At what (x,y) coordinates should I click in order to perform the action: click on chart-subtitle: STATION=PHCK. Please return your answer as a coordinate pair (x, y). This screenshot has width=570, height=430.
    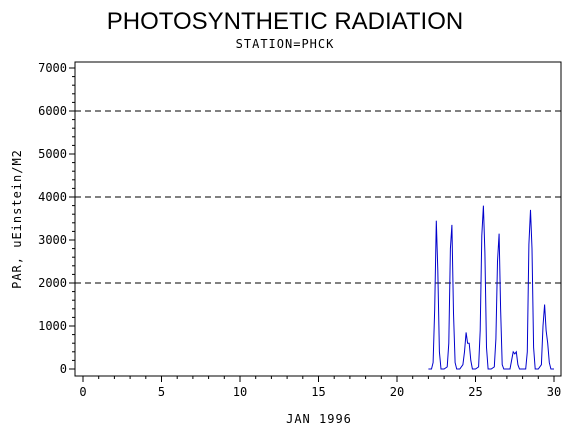
    Looking at the image, I should click on (285, 44).